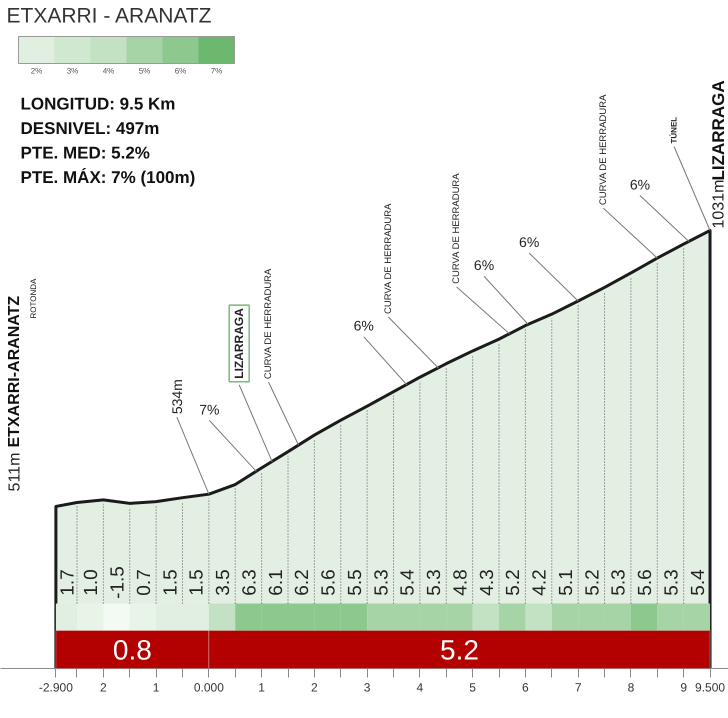 This screenshot has height=718, width=728. What do you see at coordinates (566, 582) in the screenshot?
I see `band-label: 5.1` at bounding box center [566, 582].